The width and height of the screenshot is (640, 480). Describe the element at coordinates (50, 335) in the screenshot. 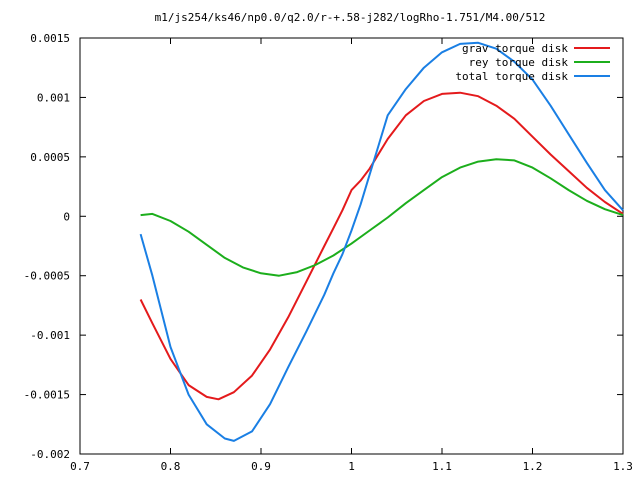

I see `y-tick-label: -0.001` at that location.